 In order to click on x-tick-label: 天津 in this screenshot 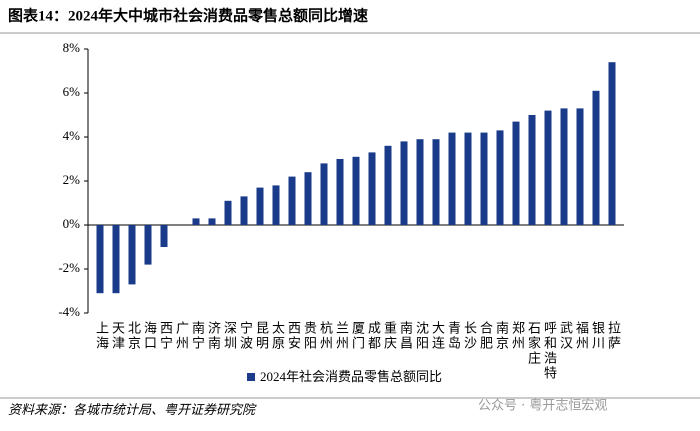, I will do `click(117, 336)`.